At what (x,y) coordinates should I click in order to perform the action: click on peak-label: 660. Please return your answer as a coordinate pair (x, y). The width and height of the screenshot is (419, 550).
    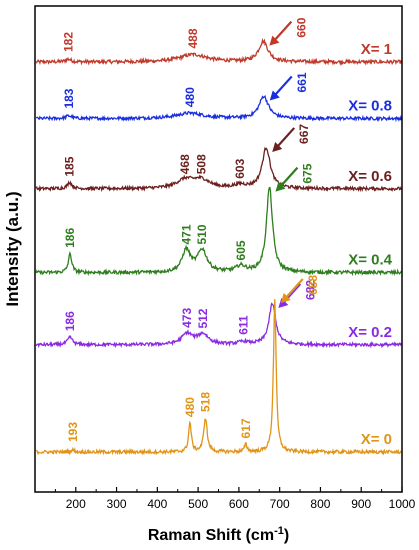
    Looking at the image, I should click on (301, 27).